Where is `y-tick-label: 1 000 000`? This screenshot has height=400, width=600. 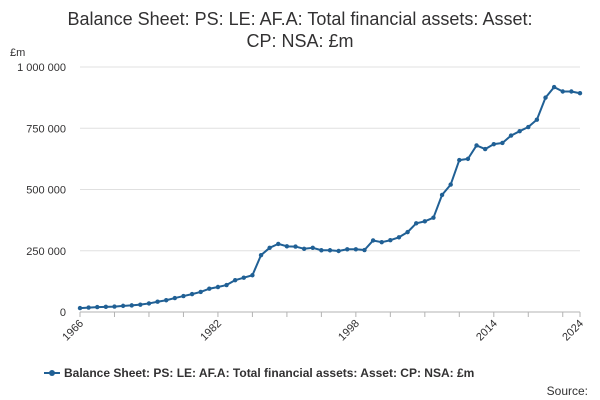
y-tick-label: 1 000 000 is located at coordinates (41, 68).